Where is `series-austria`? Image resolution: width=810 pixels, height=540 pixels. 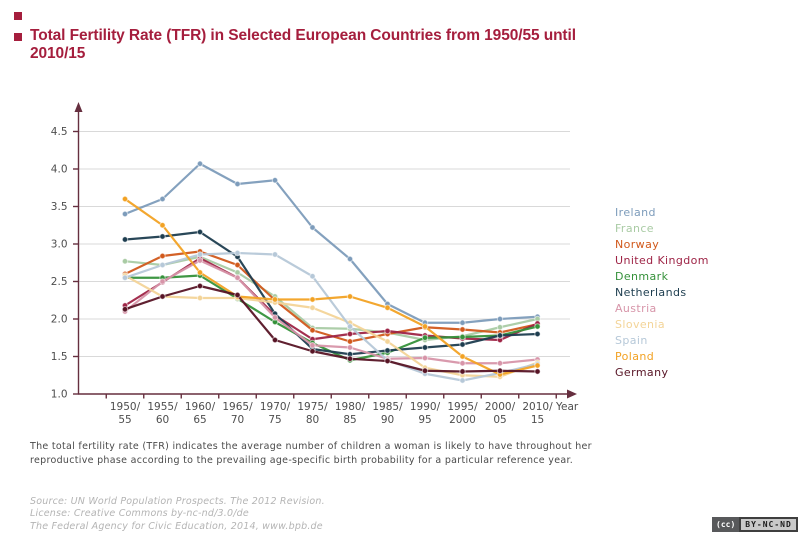 series-austria is located at coordinates (331, 312).